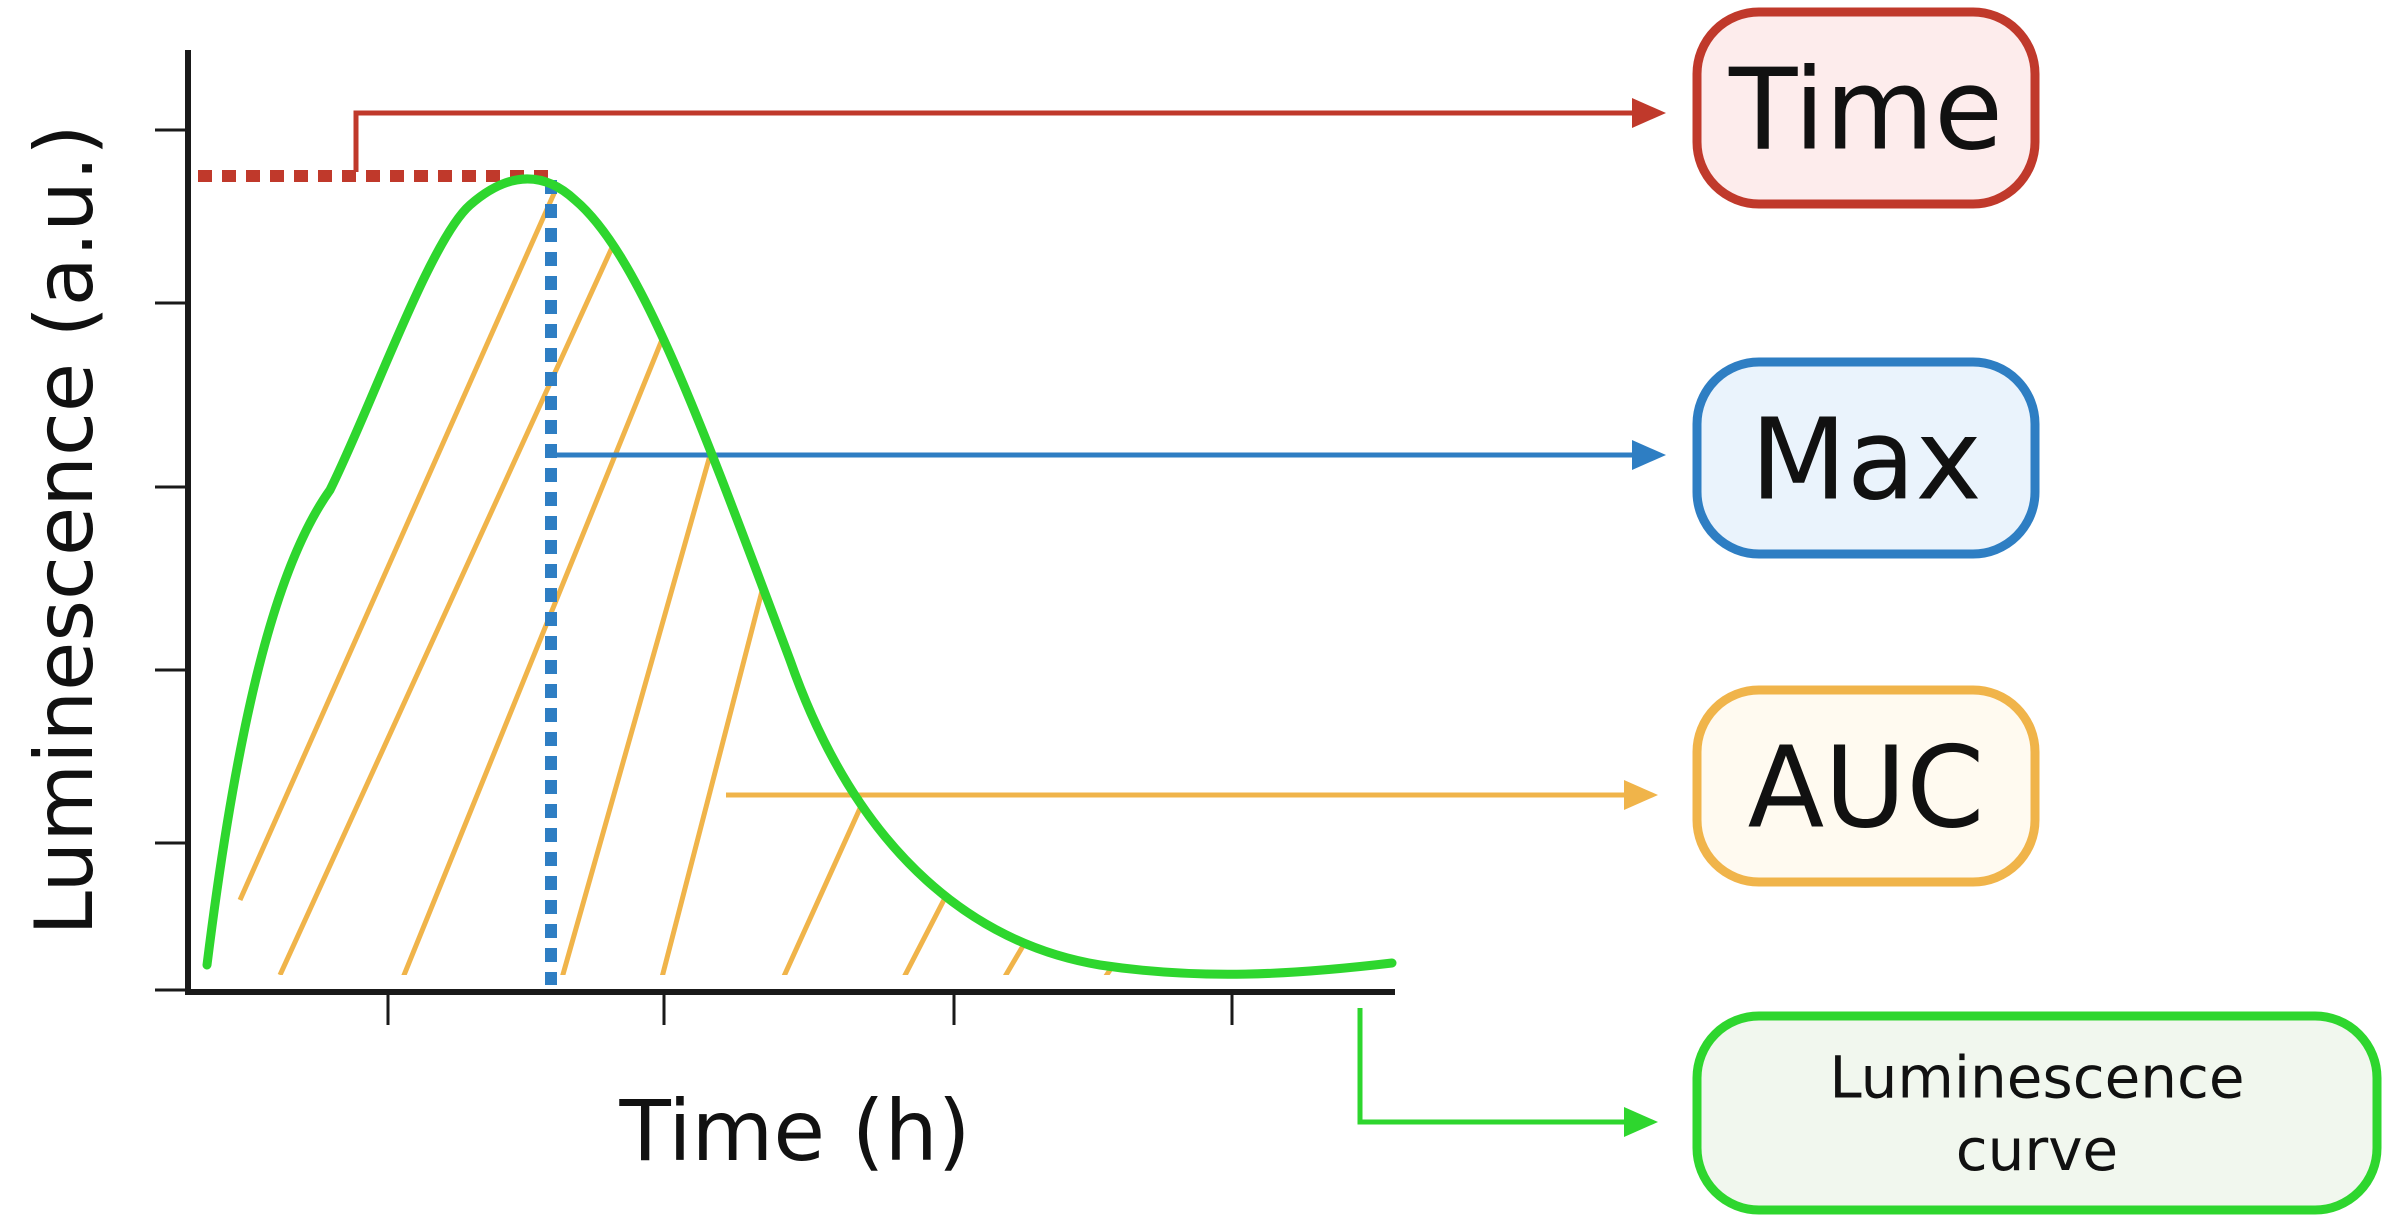 This screenshot has height=1226, width=2392. I want to click on legend-label-curve-1: Luminescence, so click(2036, 1078).